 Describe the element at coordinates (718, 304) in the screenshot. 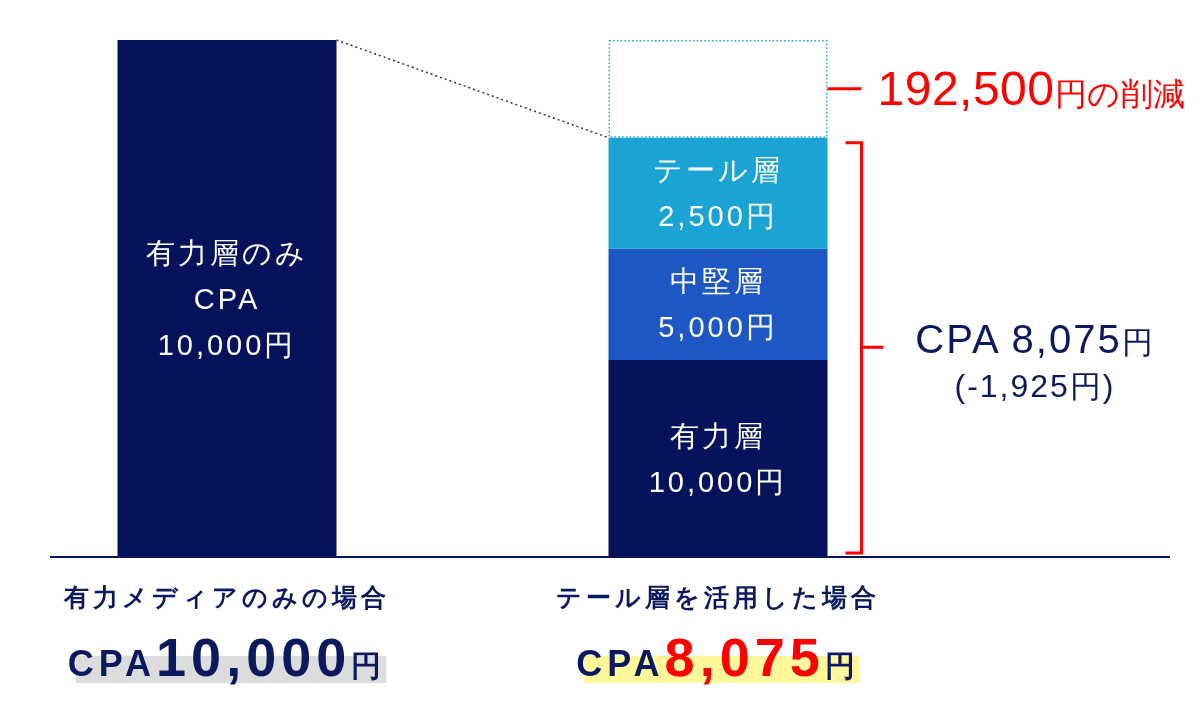

I see `series-name: 中堅層 5,000円` at that location.